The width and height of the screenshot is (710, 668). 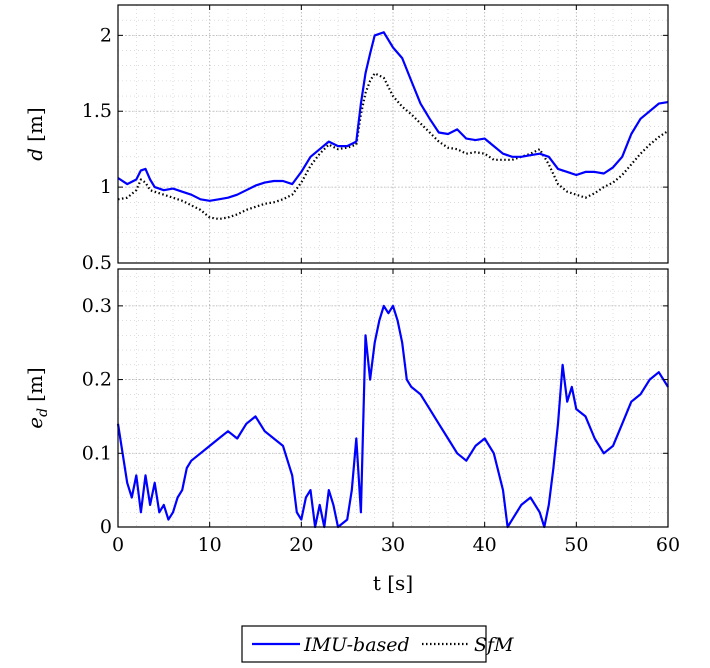 What do you see at coordinates (97, 380) in the screenshot?
I see `y-tick-label: 0.2` at bounding box center [97, 380].